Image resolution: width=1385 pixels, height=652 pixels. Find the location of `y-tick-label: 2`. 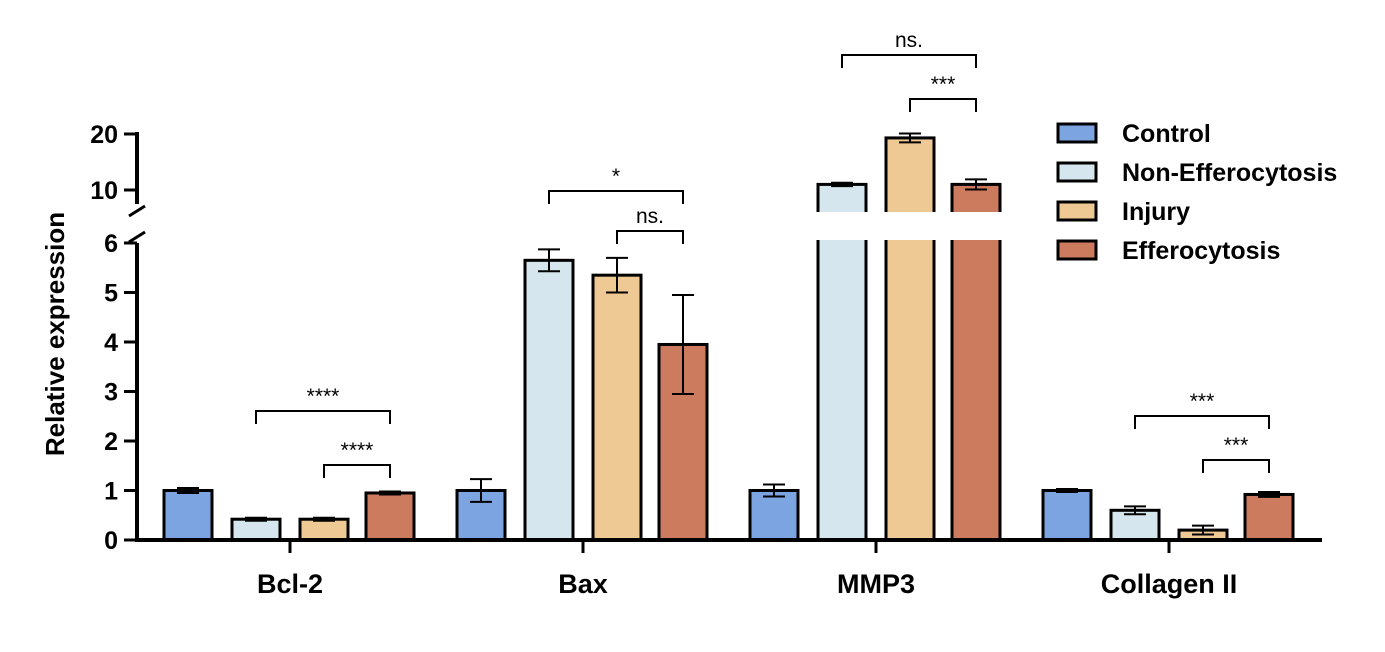

y-tick-label: 2 is located at coordinates (111, 442).